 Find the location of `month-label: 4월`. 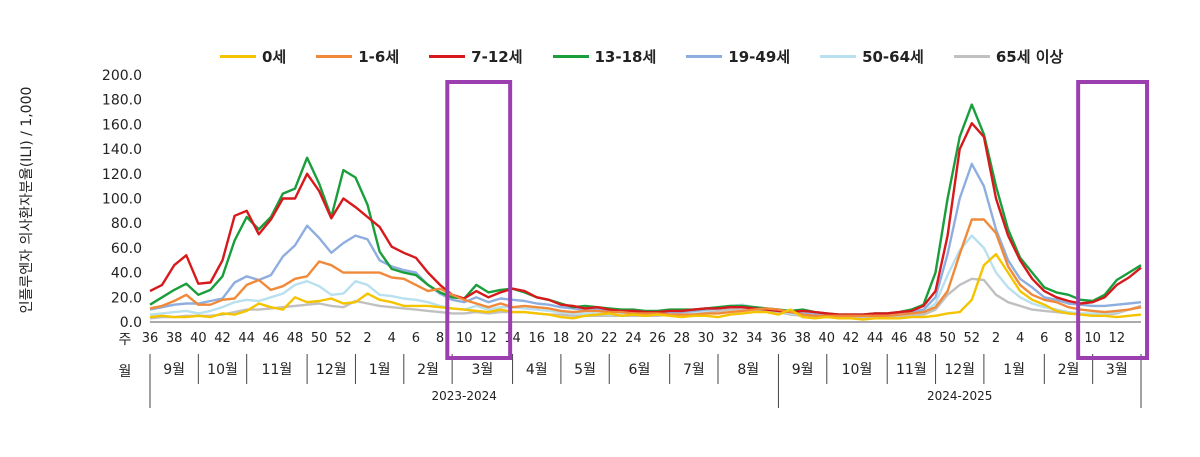

month-label: 4월 is located at coordinates (537, 370).